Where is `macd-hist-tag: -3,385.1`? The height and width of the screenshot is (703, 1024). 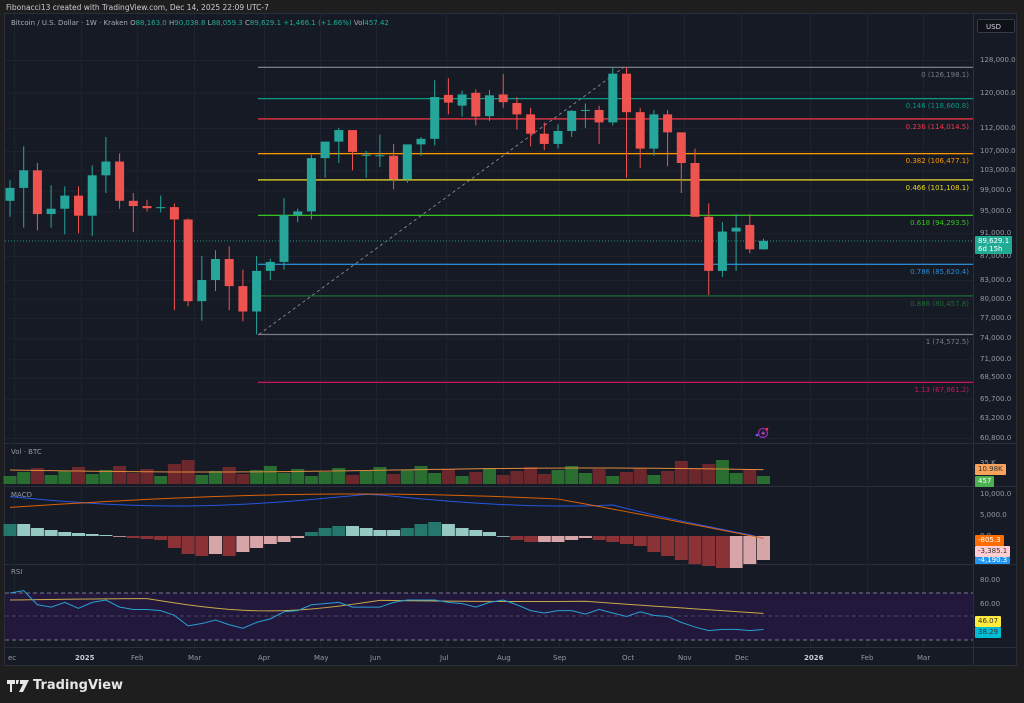 macd-hist-tag: -3,385.1 is located at coordinates (993, 551).